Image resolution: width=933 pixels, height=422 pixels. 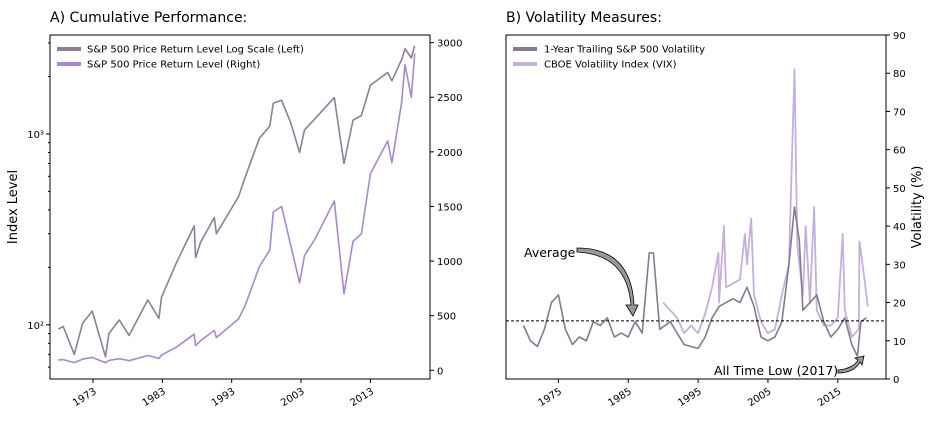 What do you see at coordinates (440, 371) in the screenshot?
I see `panel-a-right-tick-label: 0` at bounding box center [440, 371].